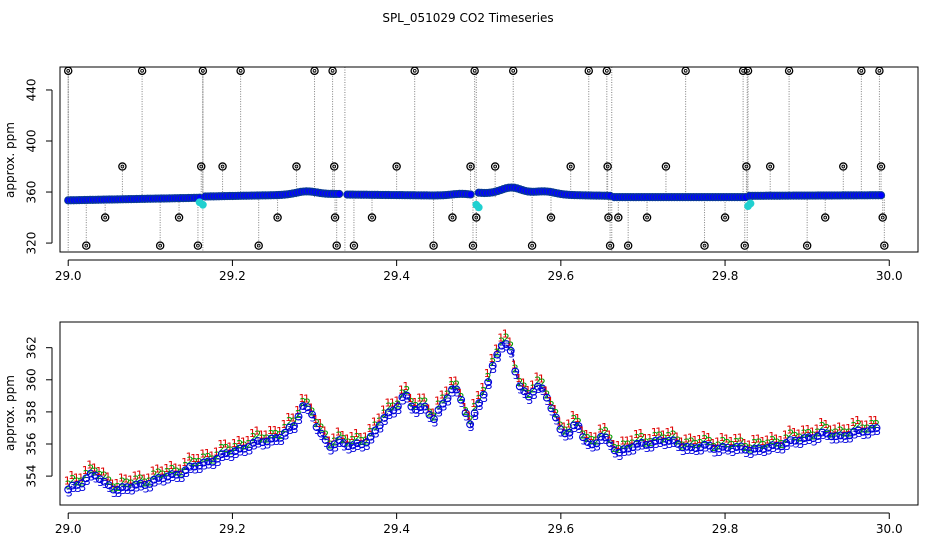 The image size is (936, 540). What do you see at coordinates (68, 529) in the screenshot?
I see `bottom-x-tick-label: 29.0` at bounding box center [68, 529].